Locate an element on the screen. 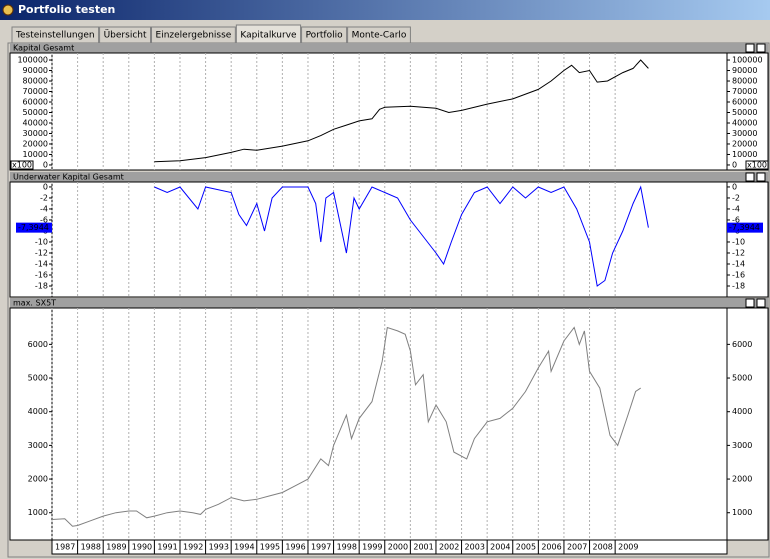 This screenshot has width=770, height=559. x-tick-label: 1994 is located at coordinates (244, 547).